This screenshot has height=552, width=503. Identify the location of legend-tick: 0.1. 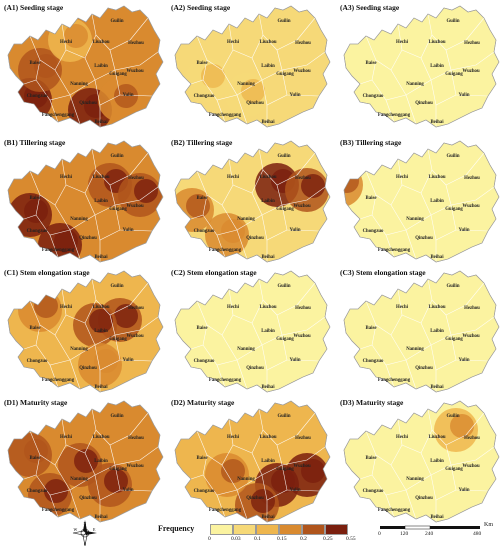
(257, 539).